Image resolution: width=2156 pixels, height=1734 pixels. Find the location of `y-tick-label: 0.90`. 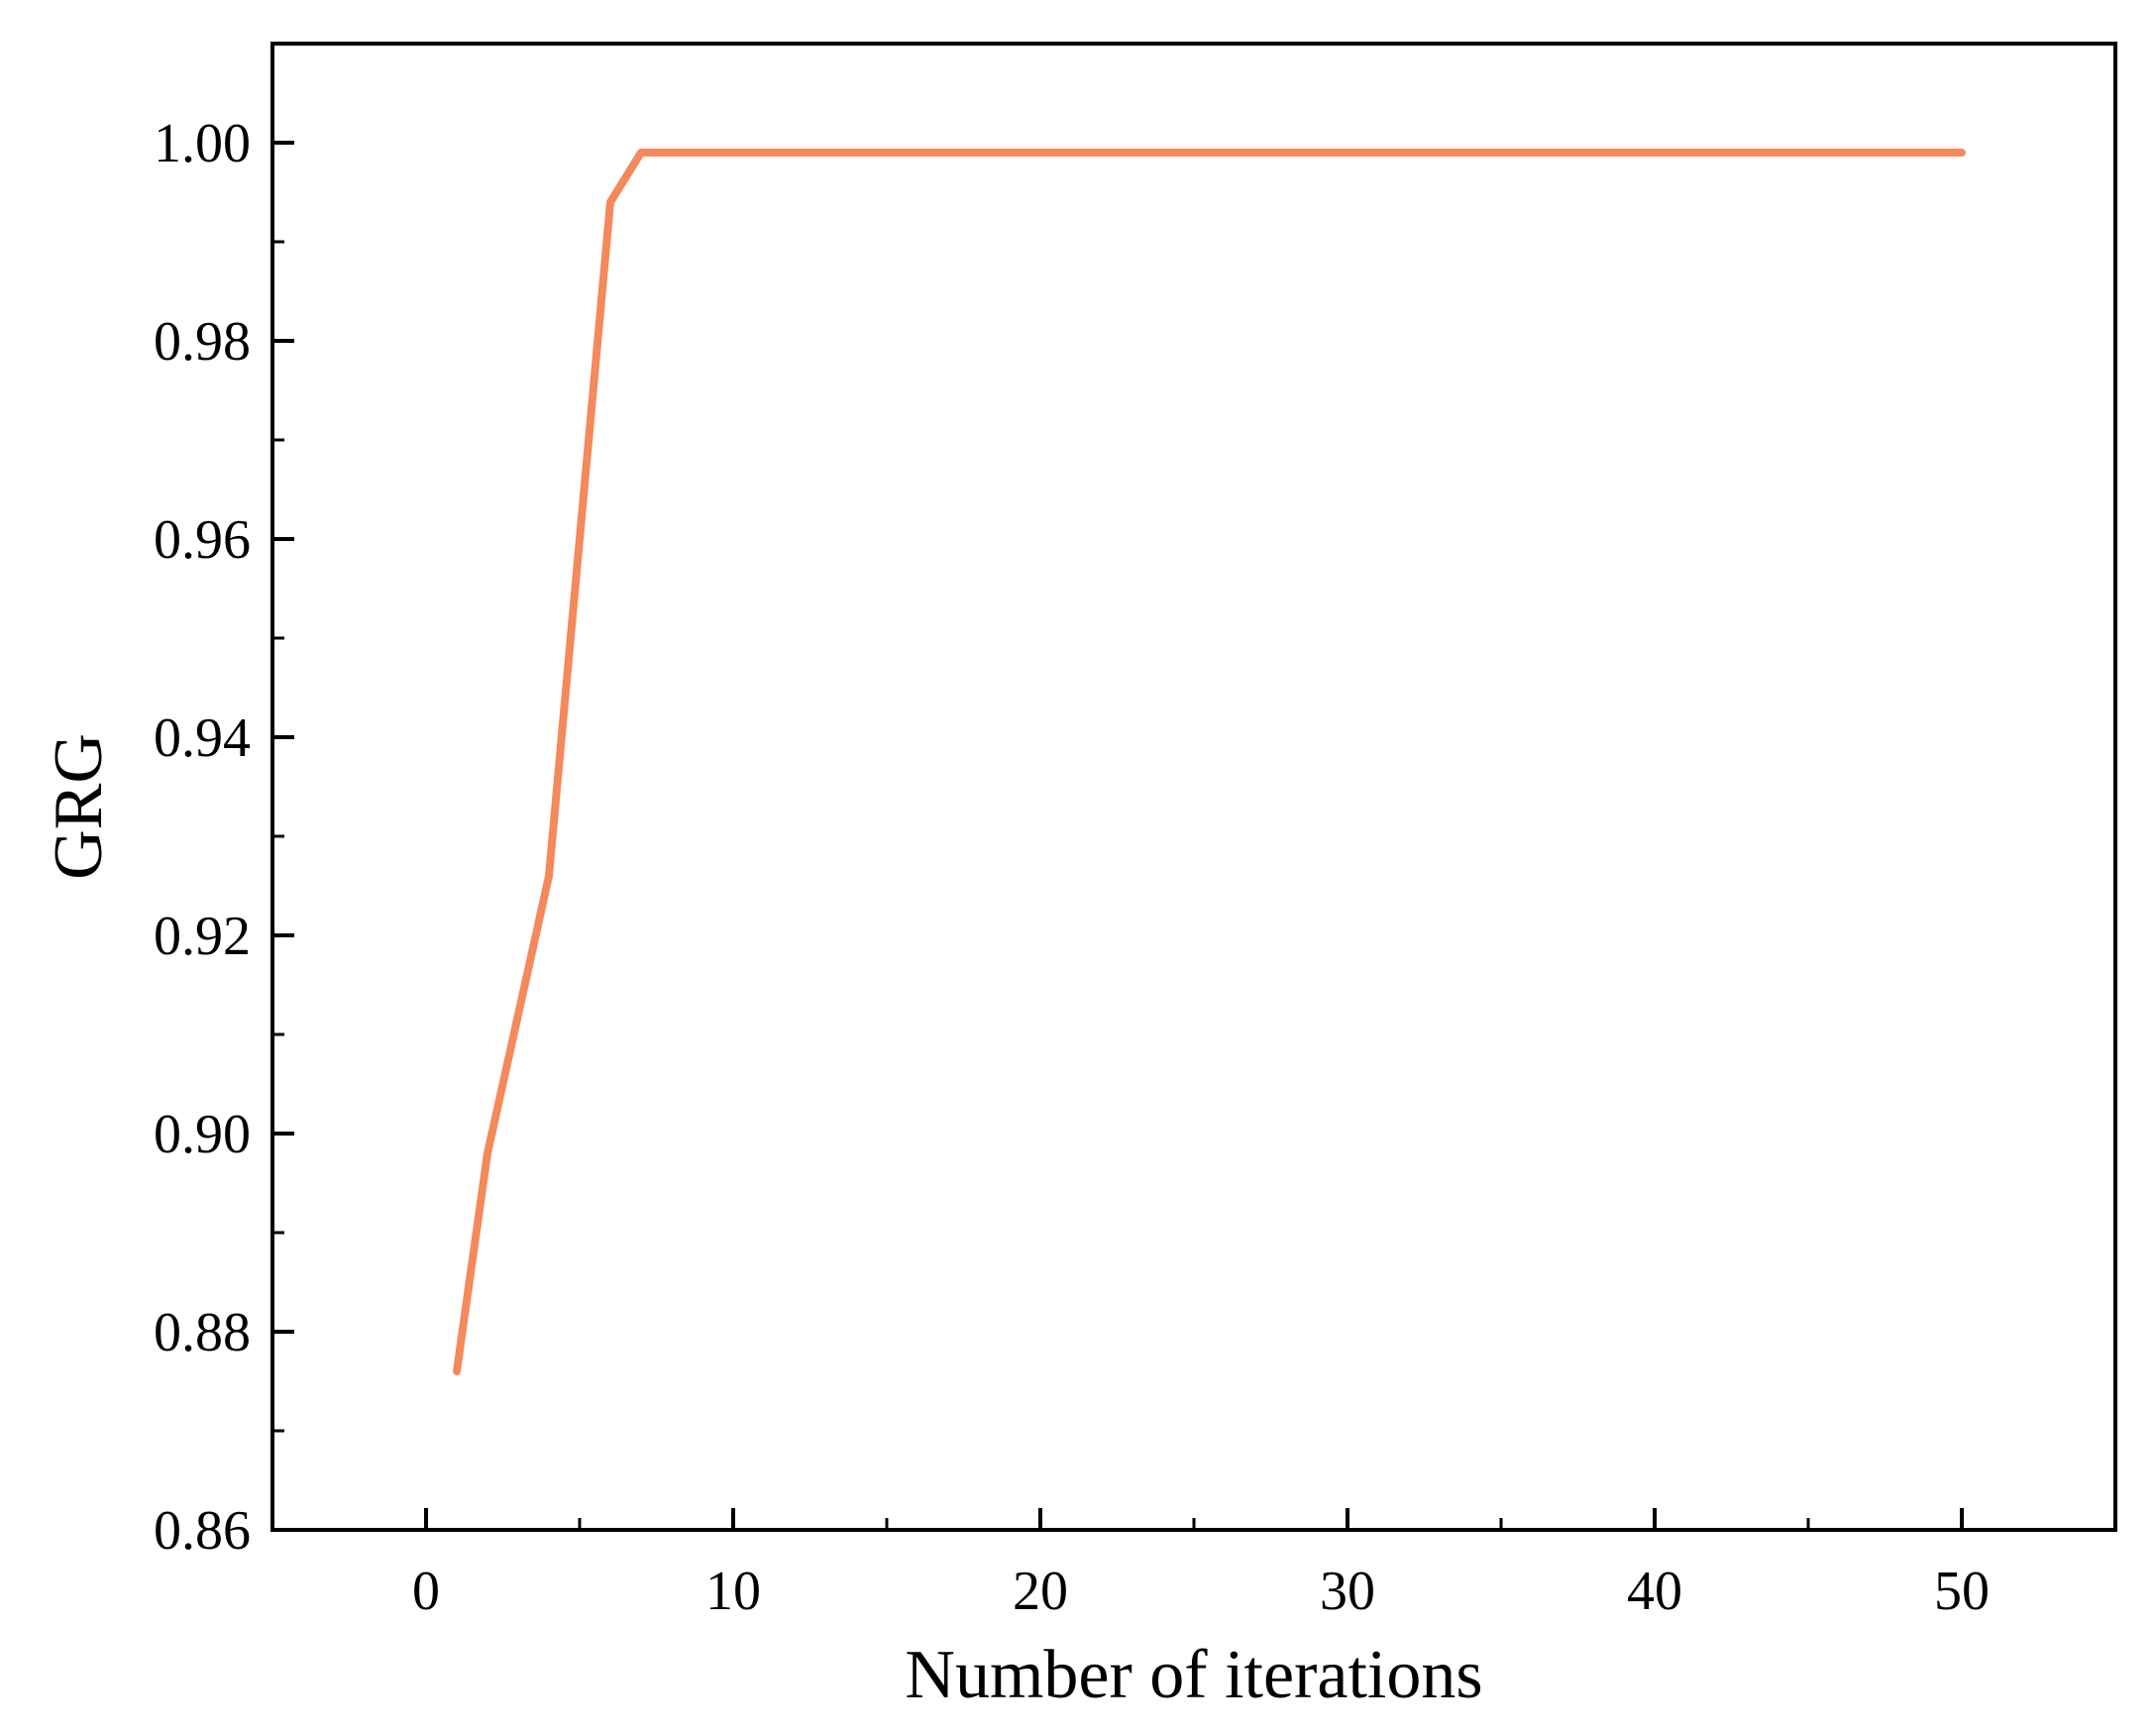

y-tick-label: 0.90 is located at coordinates (202, 1134).